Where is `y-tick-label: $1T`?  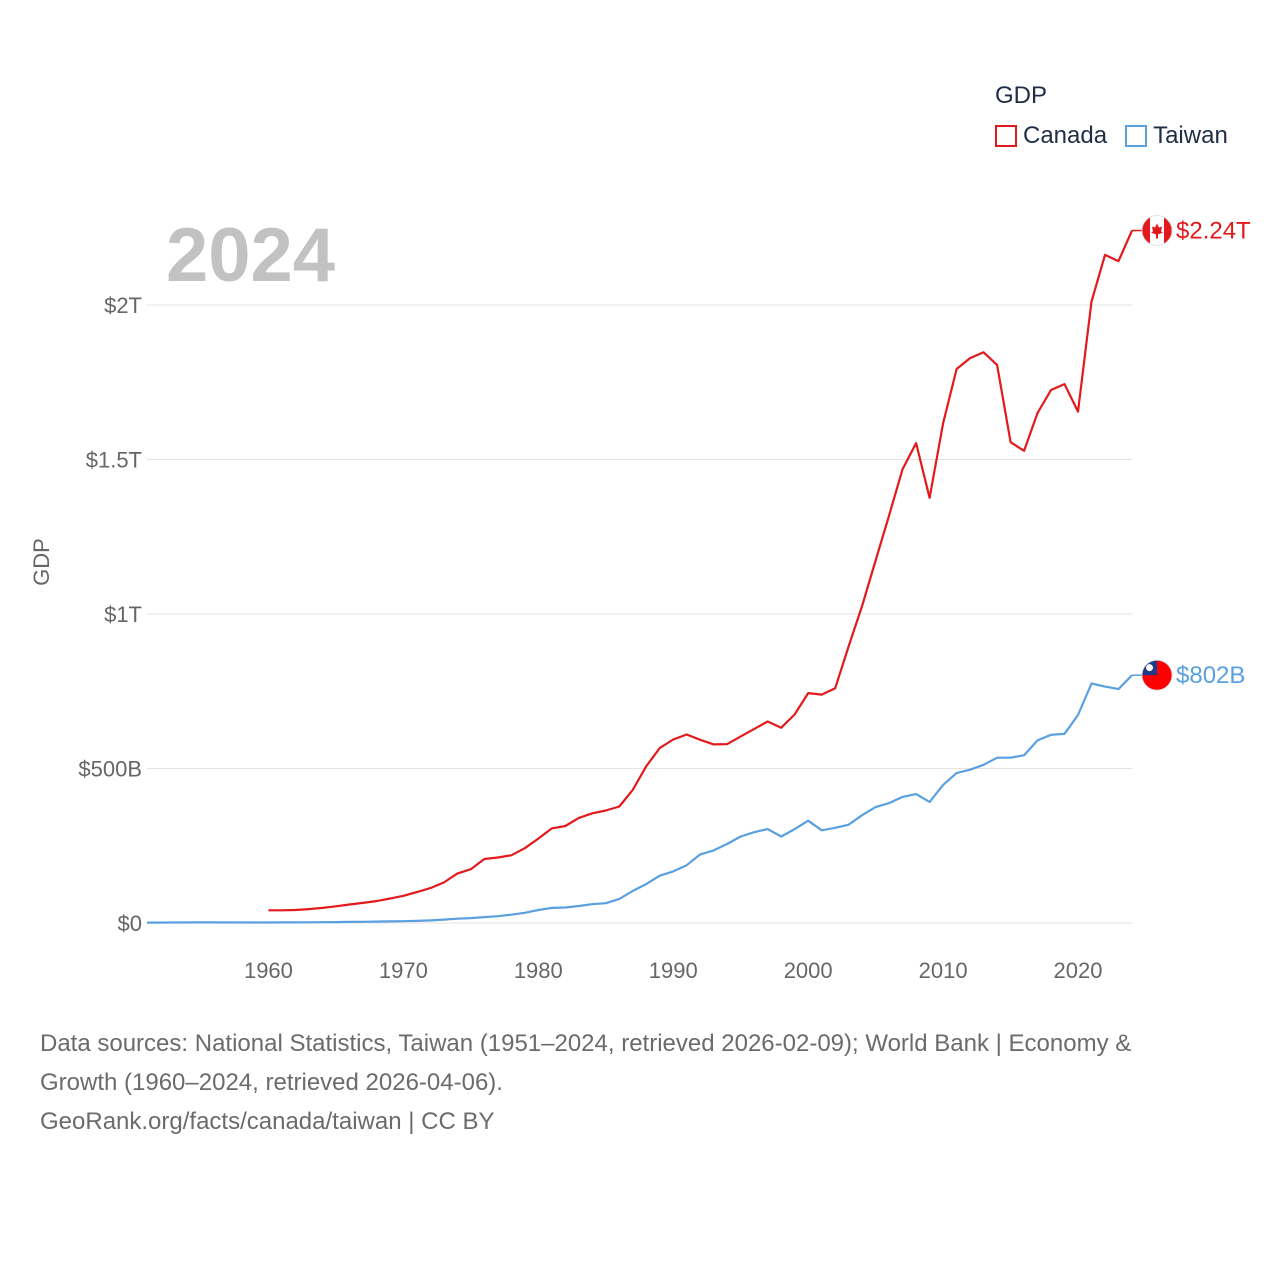 y-tick-label: $1T is located at coordinates (123, 614).